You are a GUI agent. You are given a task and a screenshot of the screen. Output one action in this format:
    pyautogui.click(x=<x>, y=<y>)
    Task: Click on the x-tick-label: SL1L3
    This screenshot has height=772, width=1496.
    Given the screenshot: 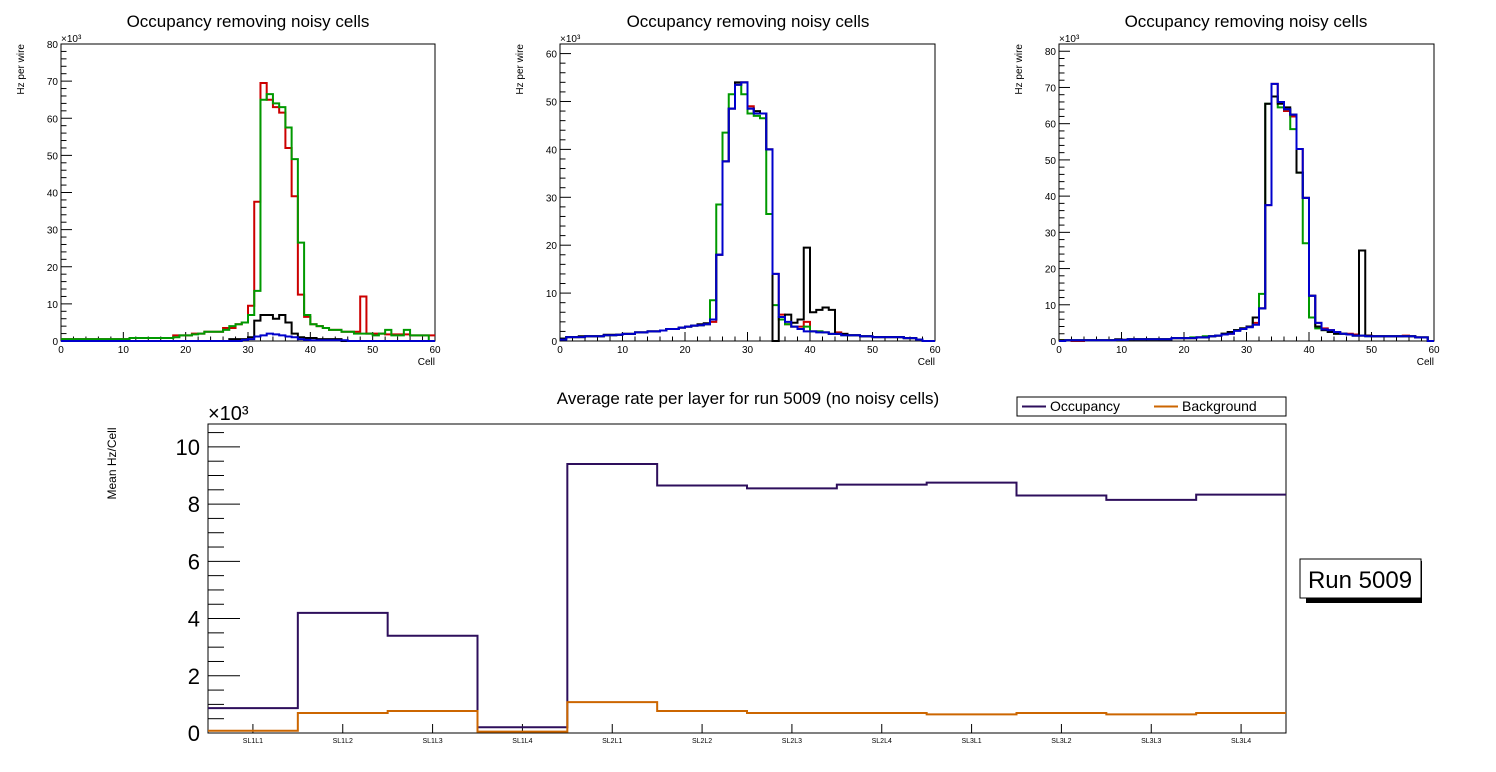 What is the action you would take?
    pyautogui.click(x=432, y=741)
    